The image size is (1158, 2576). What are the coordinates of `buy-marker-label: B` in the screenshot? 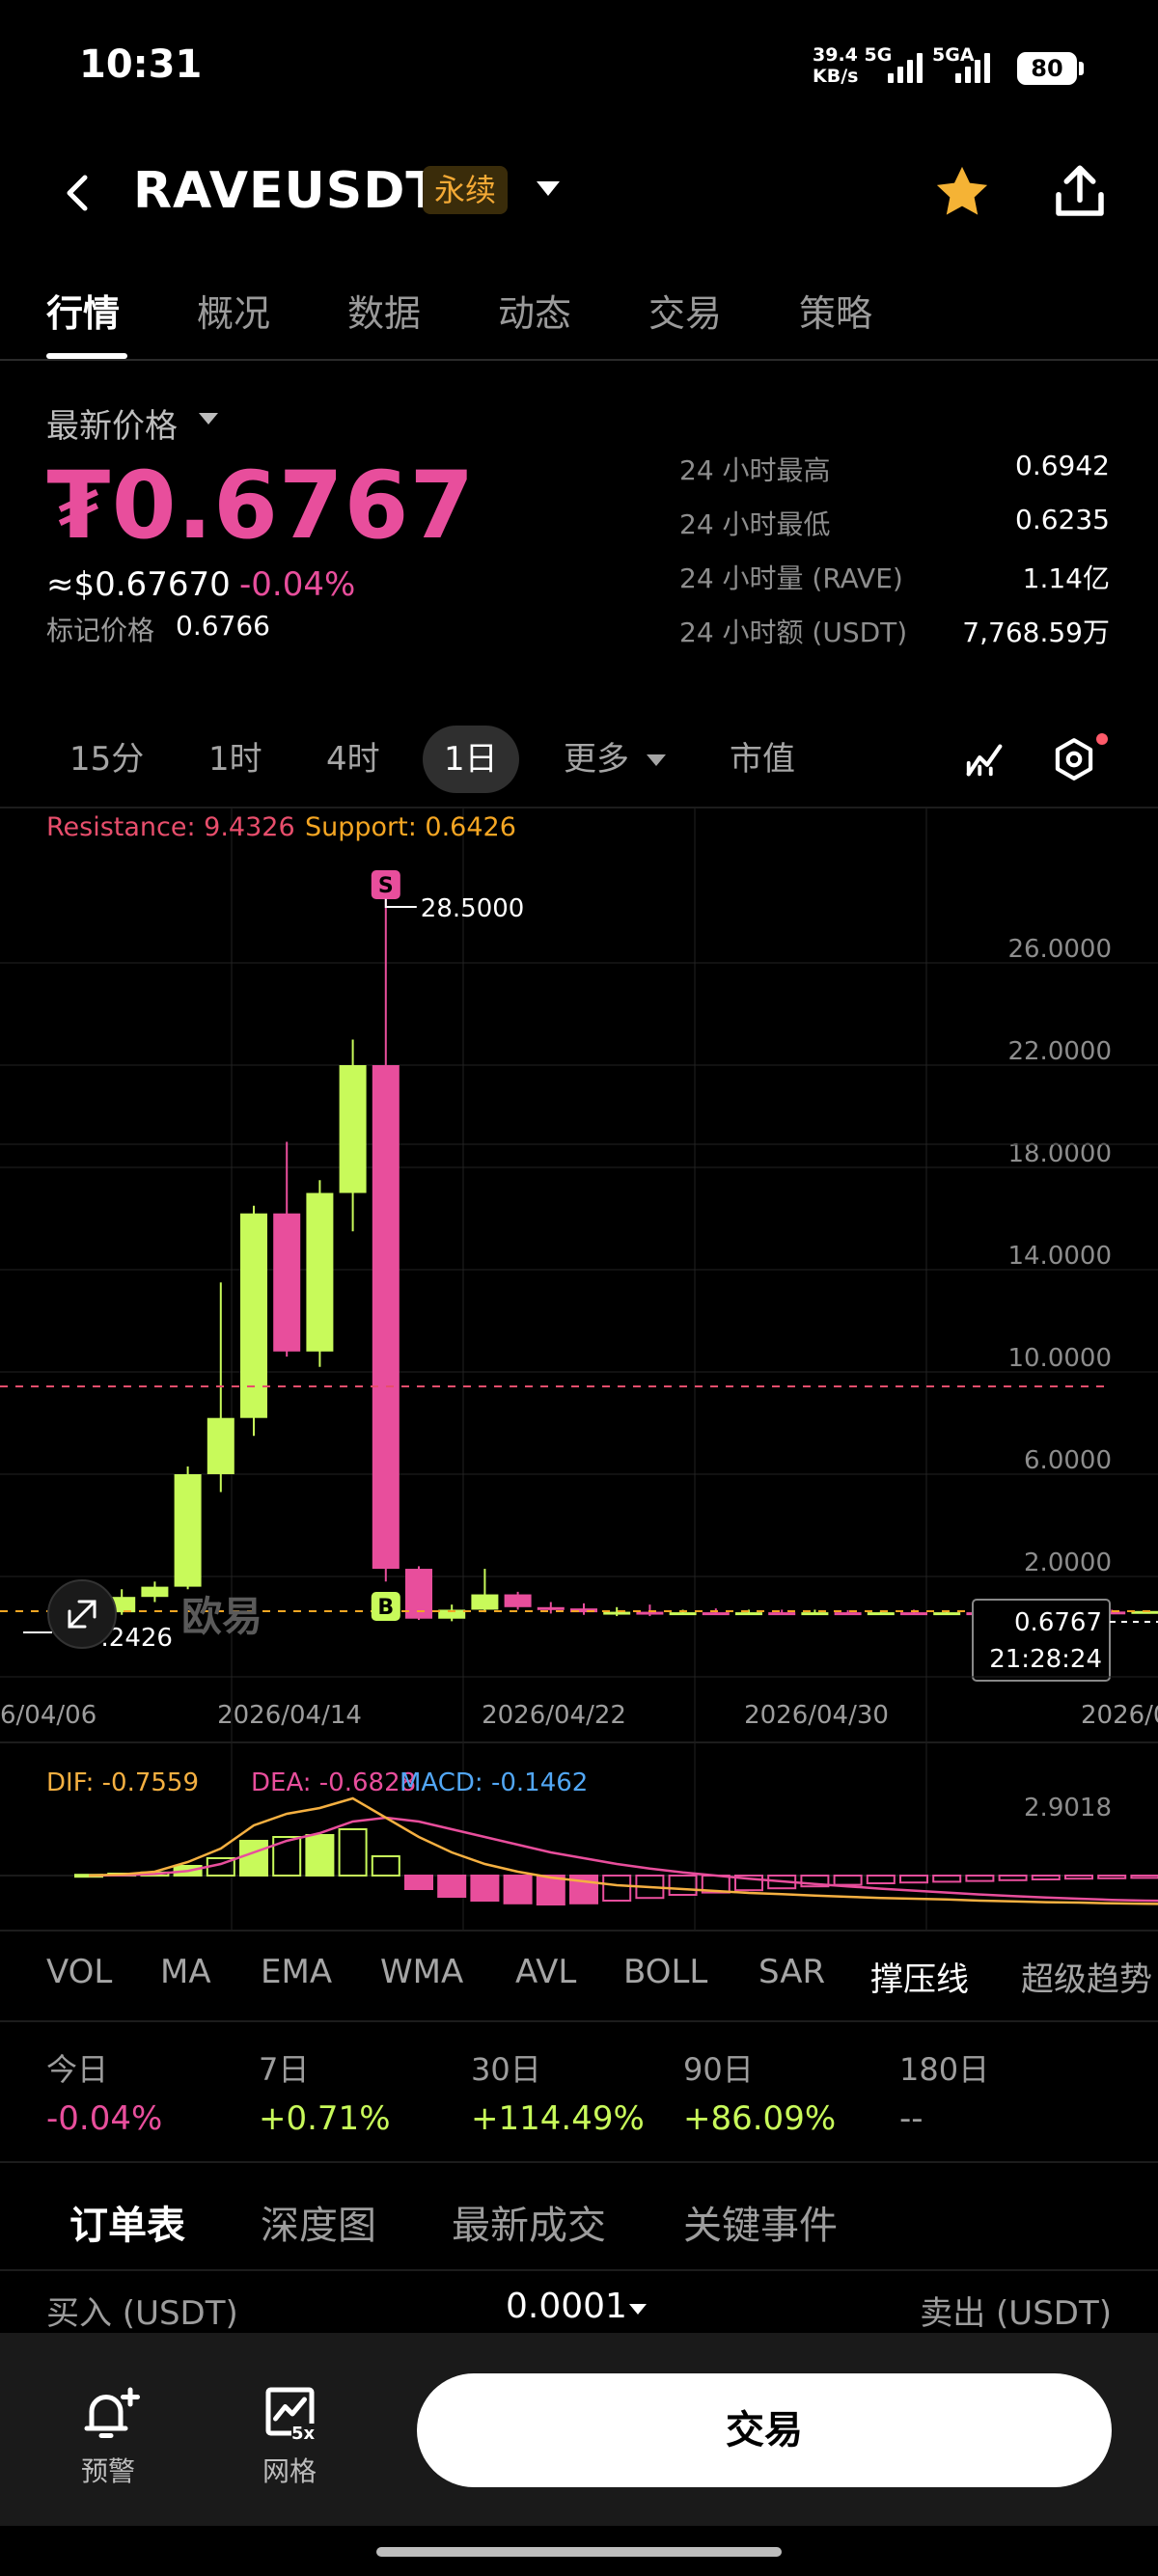 It's located at (385, 1608).